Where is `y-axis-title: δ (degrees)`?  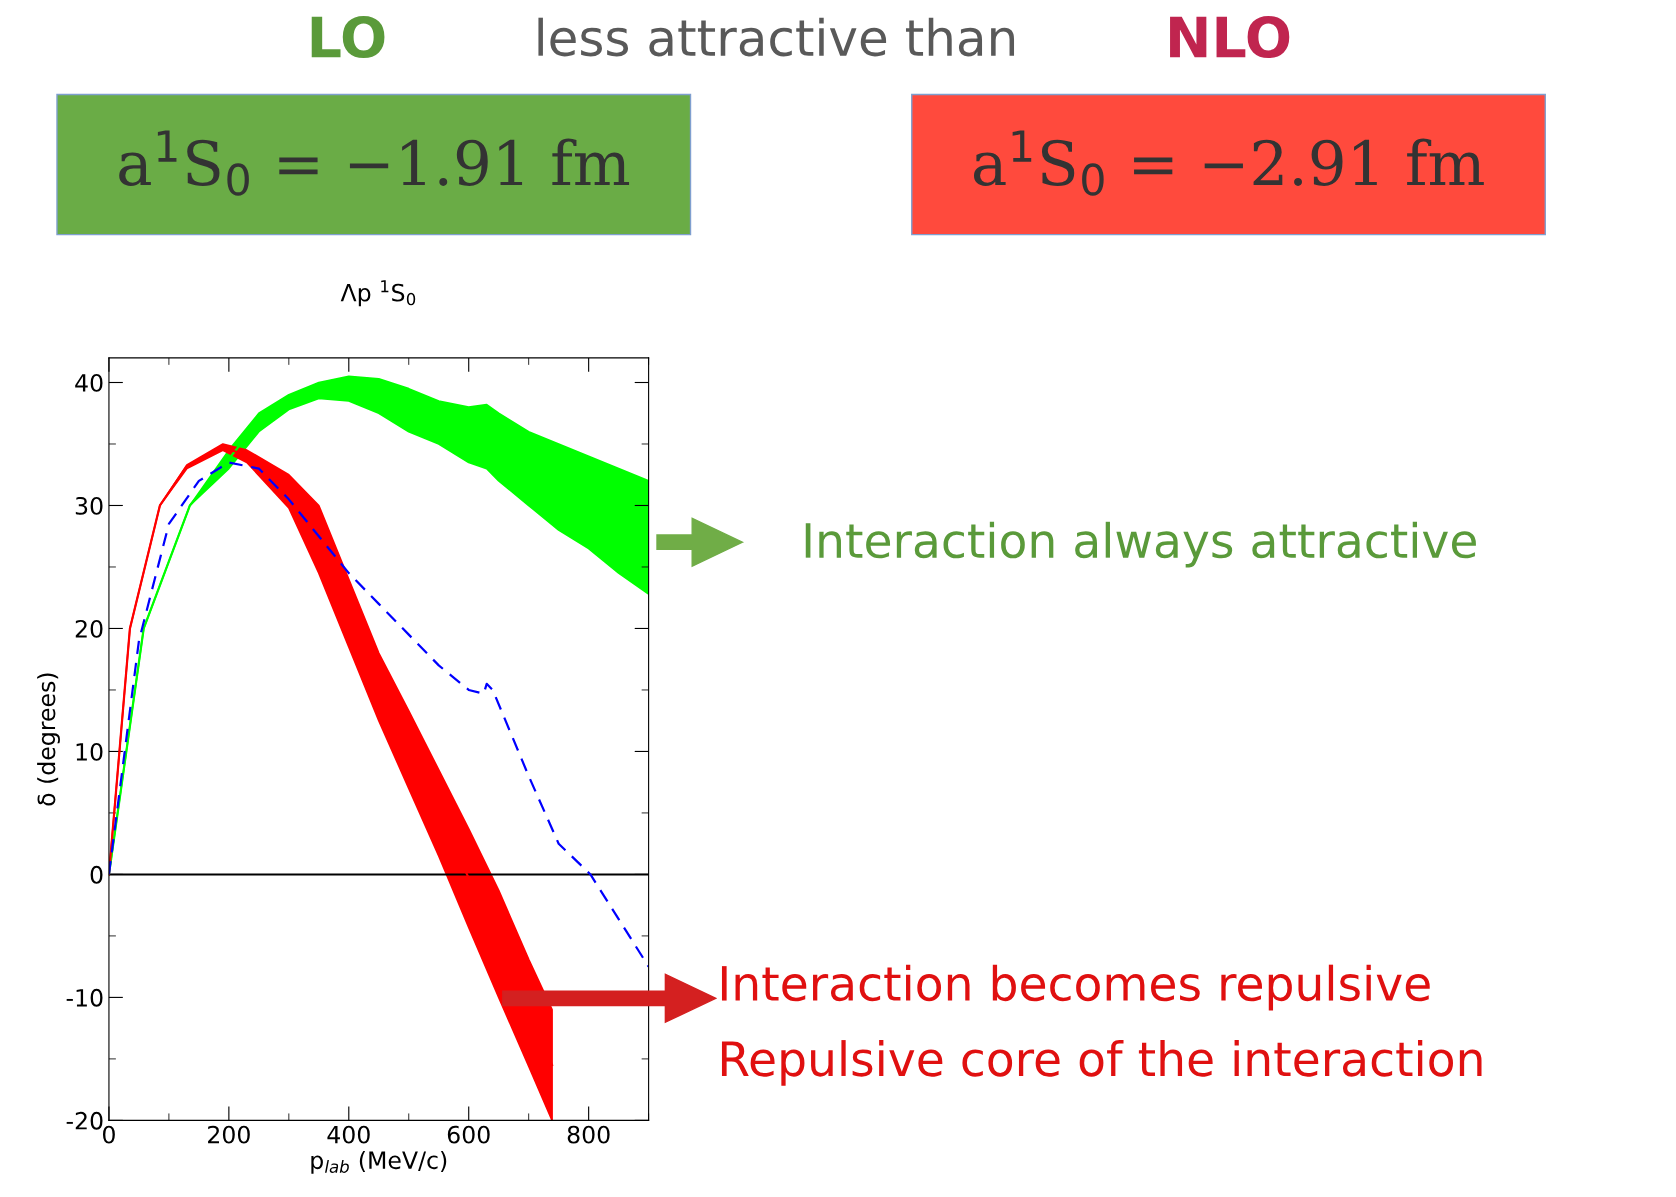
y-axis-title: δ (degrees) is located at coordinates (48, 739).